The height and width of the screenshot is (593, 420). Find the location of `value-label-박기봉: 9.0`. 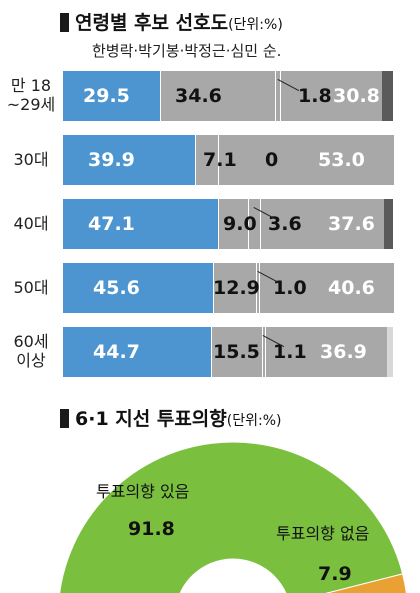

value-label-박기봉: 9.0 is located at coordinates (240, 224).